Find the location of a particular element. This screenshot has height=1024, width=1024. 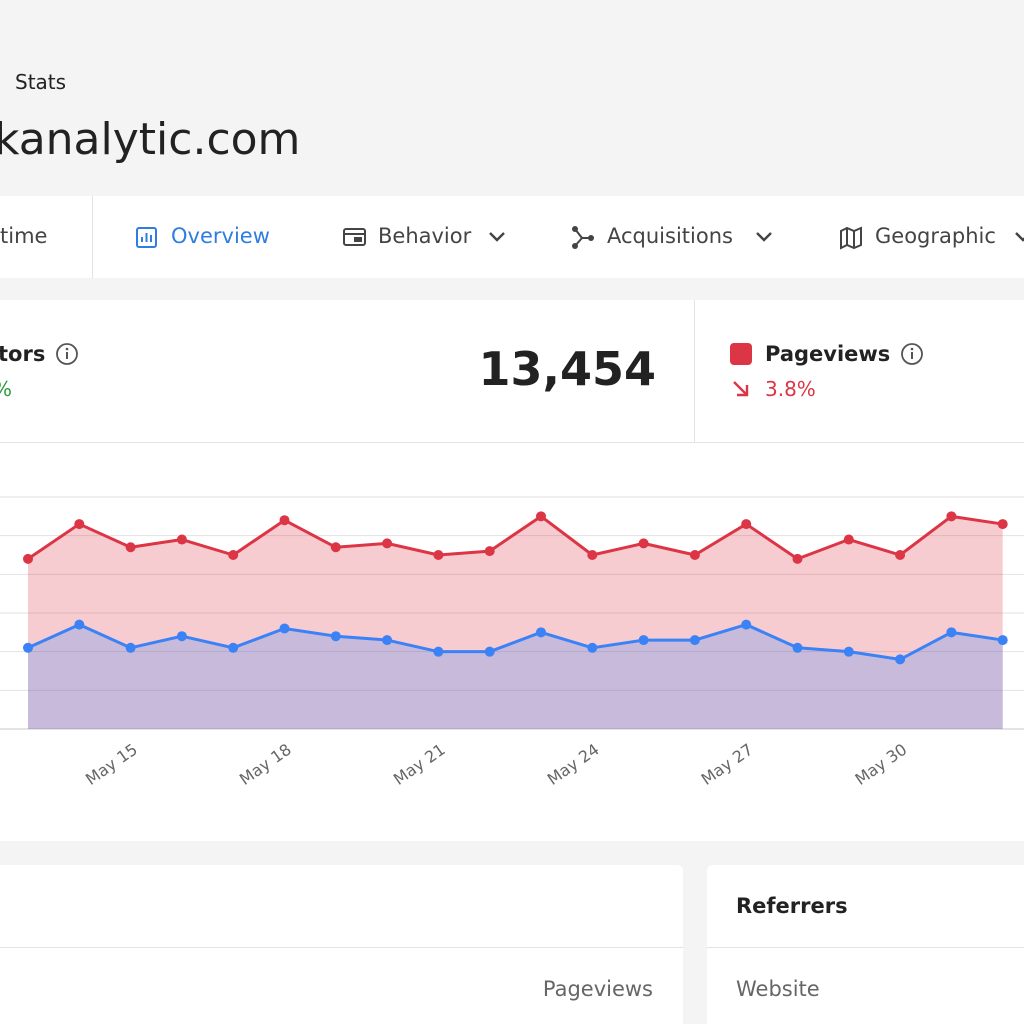

stat-change: 3.8% is located at coordinates (790, 389).